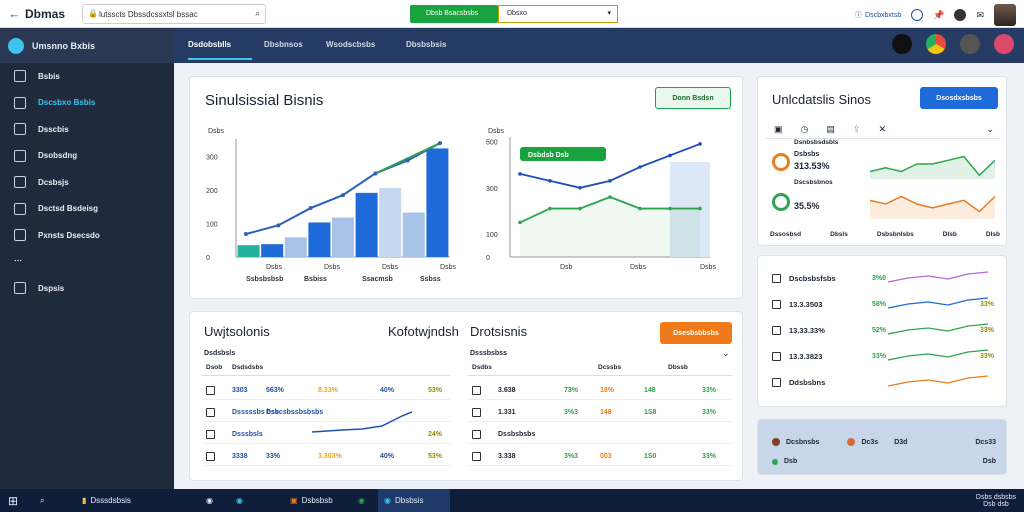  What do you see at coordinates (13, 500) in the screenshot?
I see `start-button: ⊞` at bounding box center [13, 500].